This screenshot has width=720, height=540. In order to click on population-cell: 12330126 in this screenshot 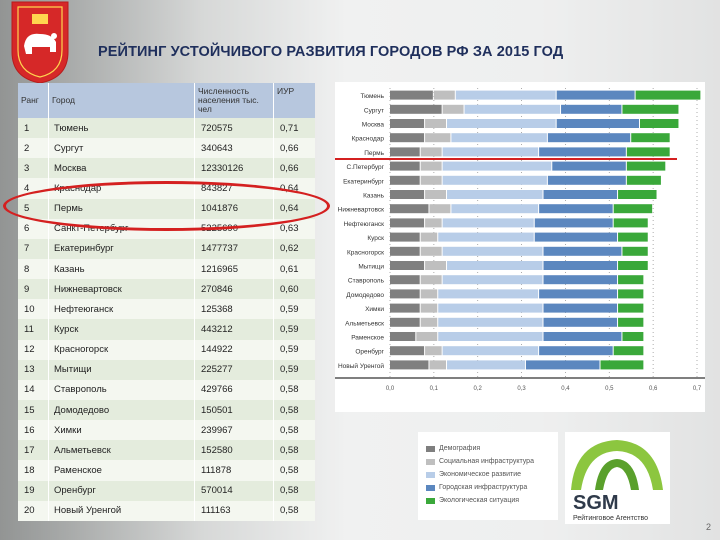, I will do `click(234, 168)`.